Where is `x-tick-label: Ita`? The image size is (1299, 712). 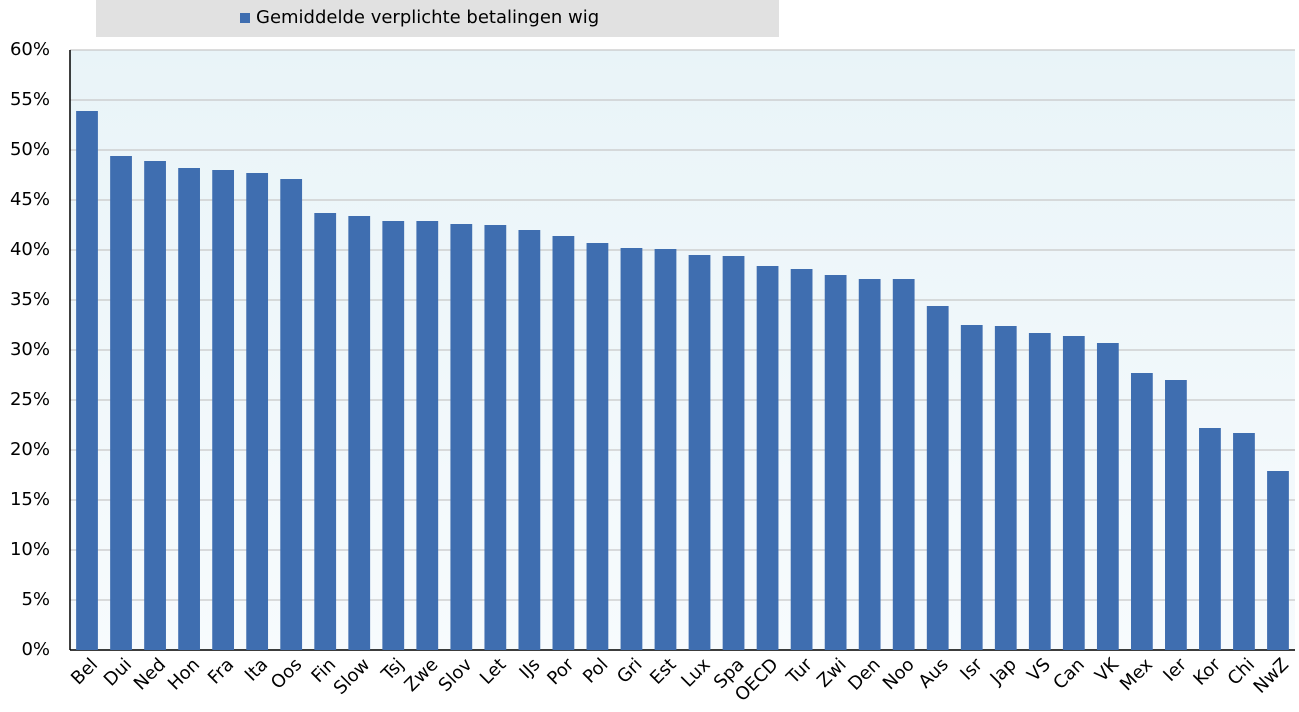 x-tick-label: Ita is located at coordinates (256, 669).